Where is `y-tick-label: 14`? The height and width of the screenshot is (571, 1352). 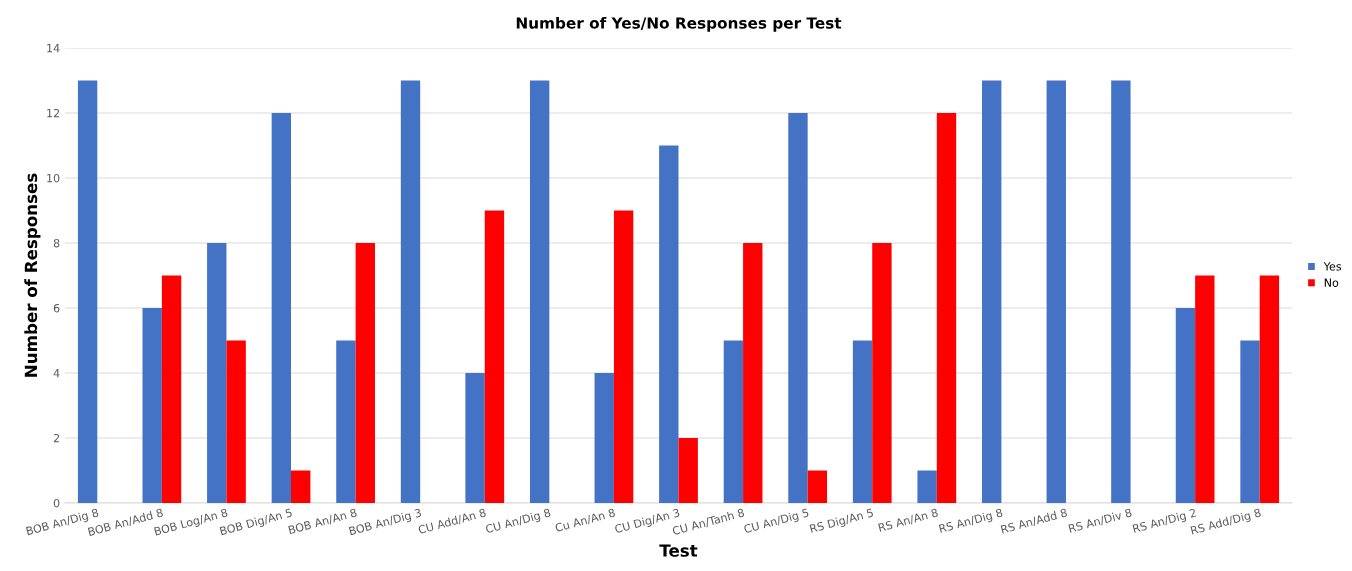 y-tick-label: 14 is located at coordinates (53, 48).